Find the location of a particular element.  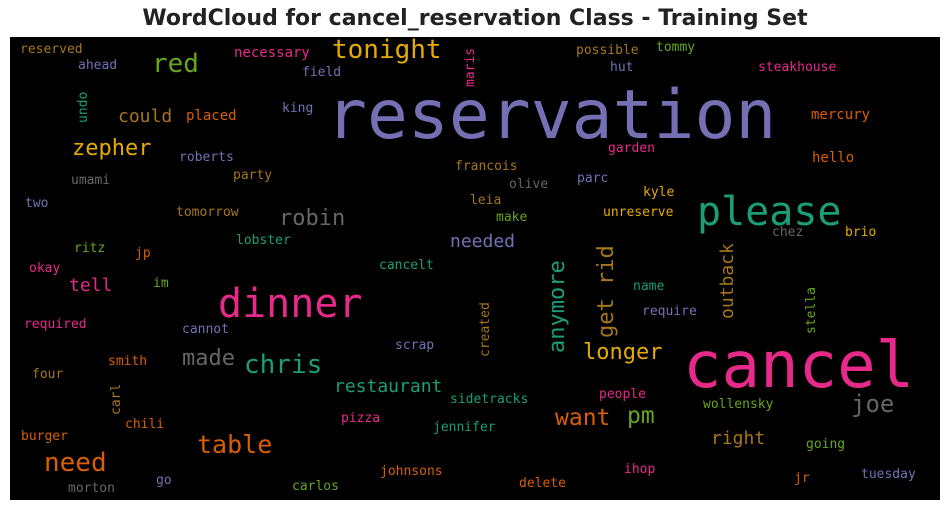

word-roberts: roberts is located at coordinates (206, 157).